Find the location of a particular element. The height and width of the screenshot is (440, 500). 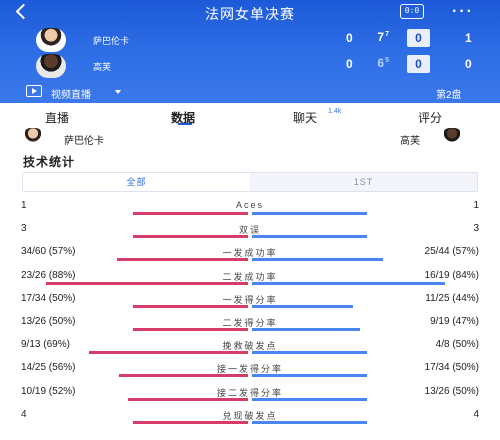

stat-row: 3 双误 3 is located at coordinates (250, 234).